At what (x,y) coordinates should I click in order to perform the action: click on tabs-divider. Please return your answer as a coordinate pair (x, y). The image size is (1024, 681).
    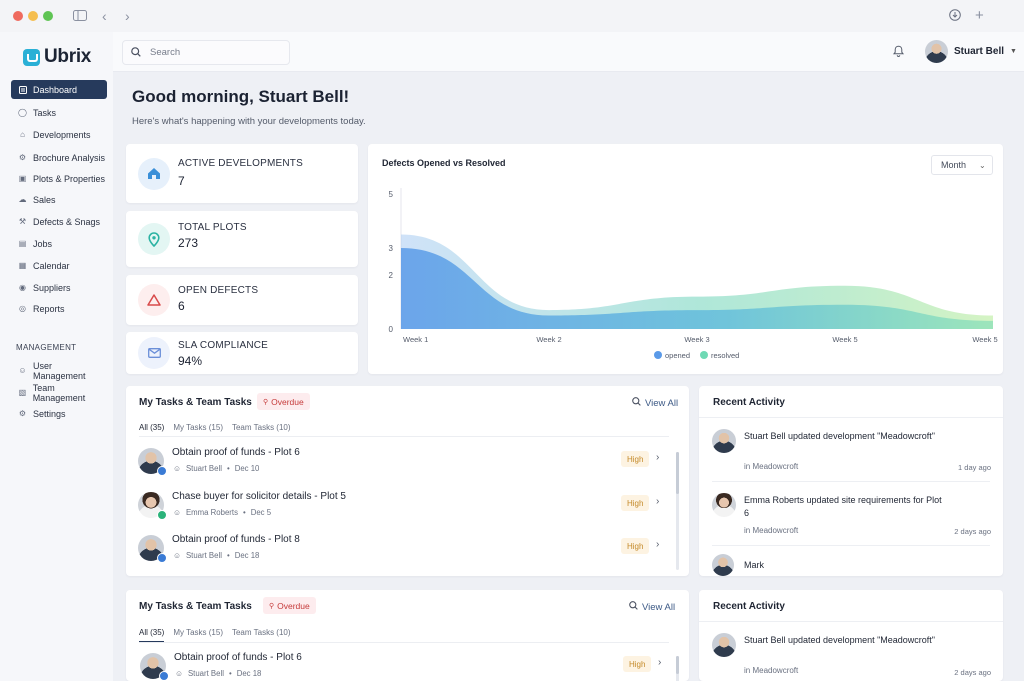
    Looking at the image, I should click on (404, 436).